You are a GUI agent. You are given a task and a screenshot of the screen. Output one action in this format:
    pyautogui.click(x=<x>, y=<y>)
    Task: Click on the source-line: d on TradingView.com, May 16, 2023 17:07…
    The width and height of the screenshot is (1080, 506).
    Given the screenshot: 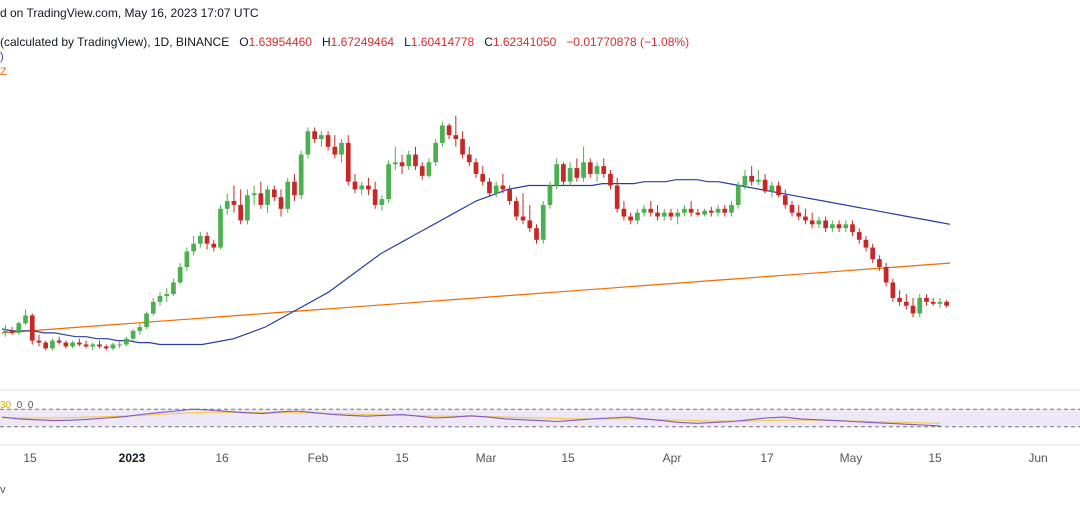 What is the action you would take?
    pyautogui.click(x=129, y=13)
    